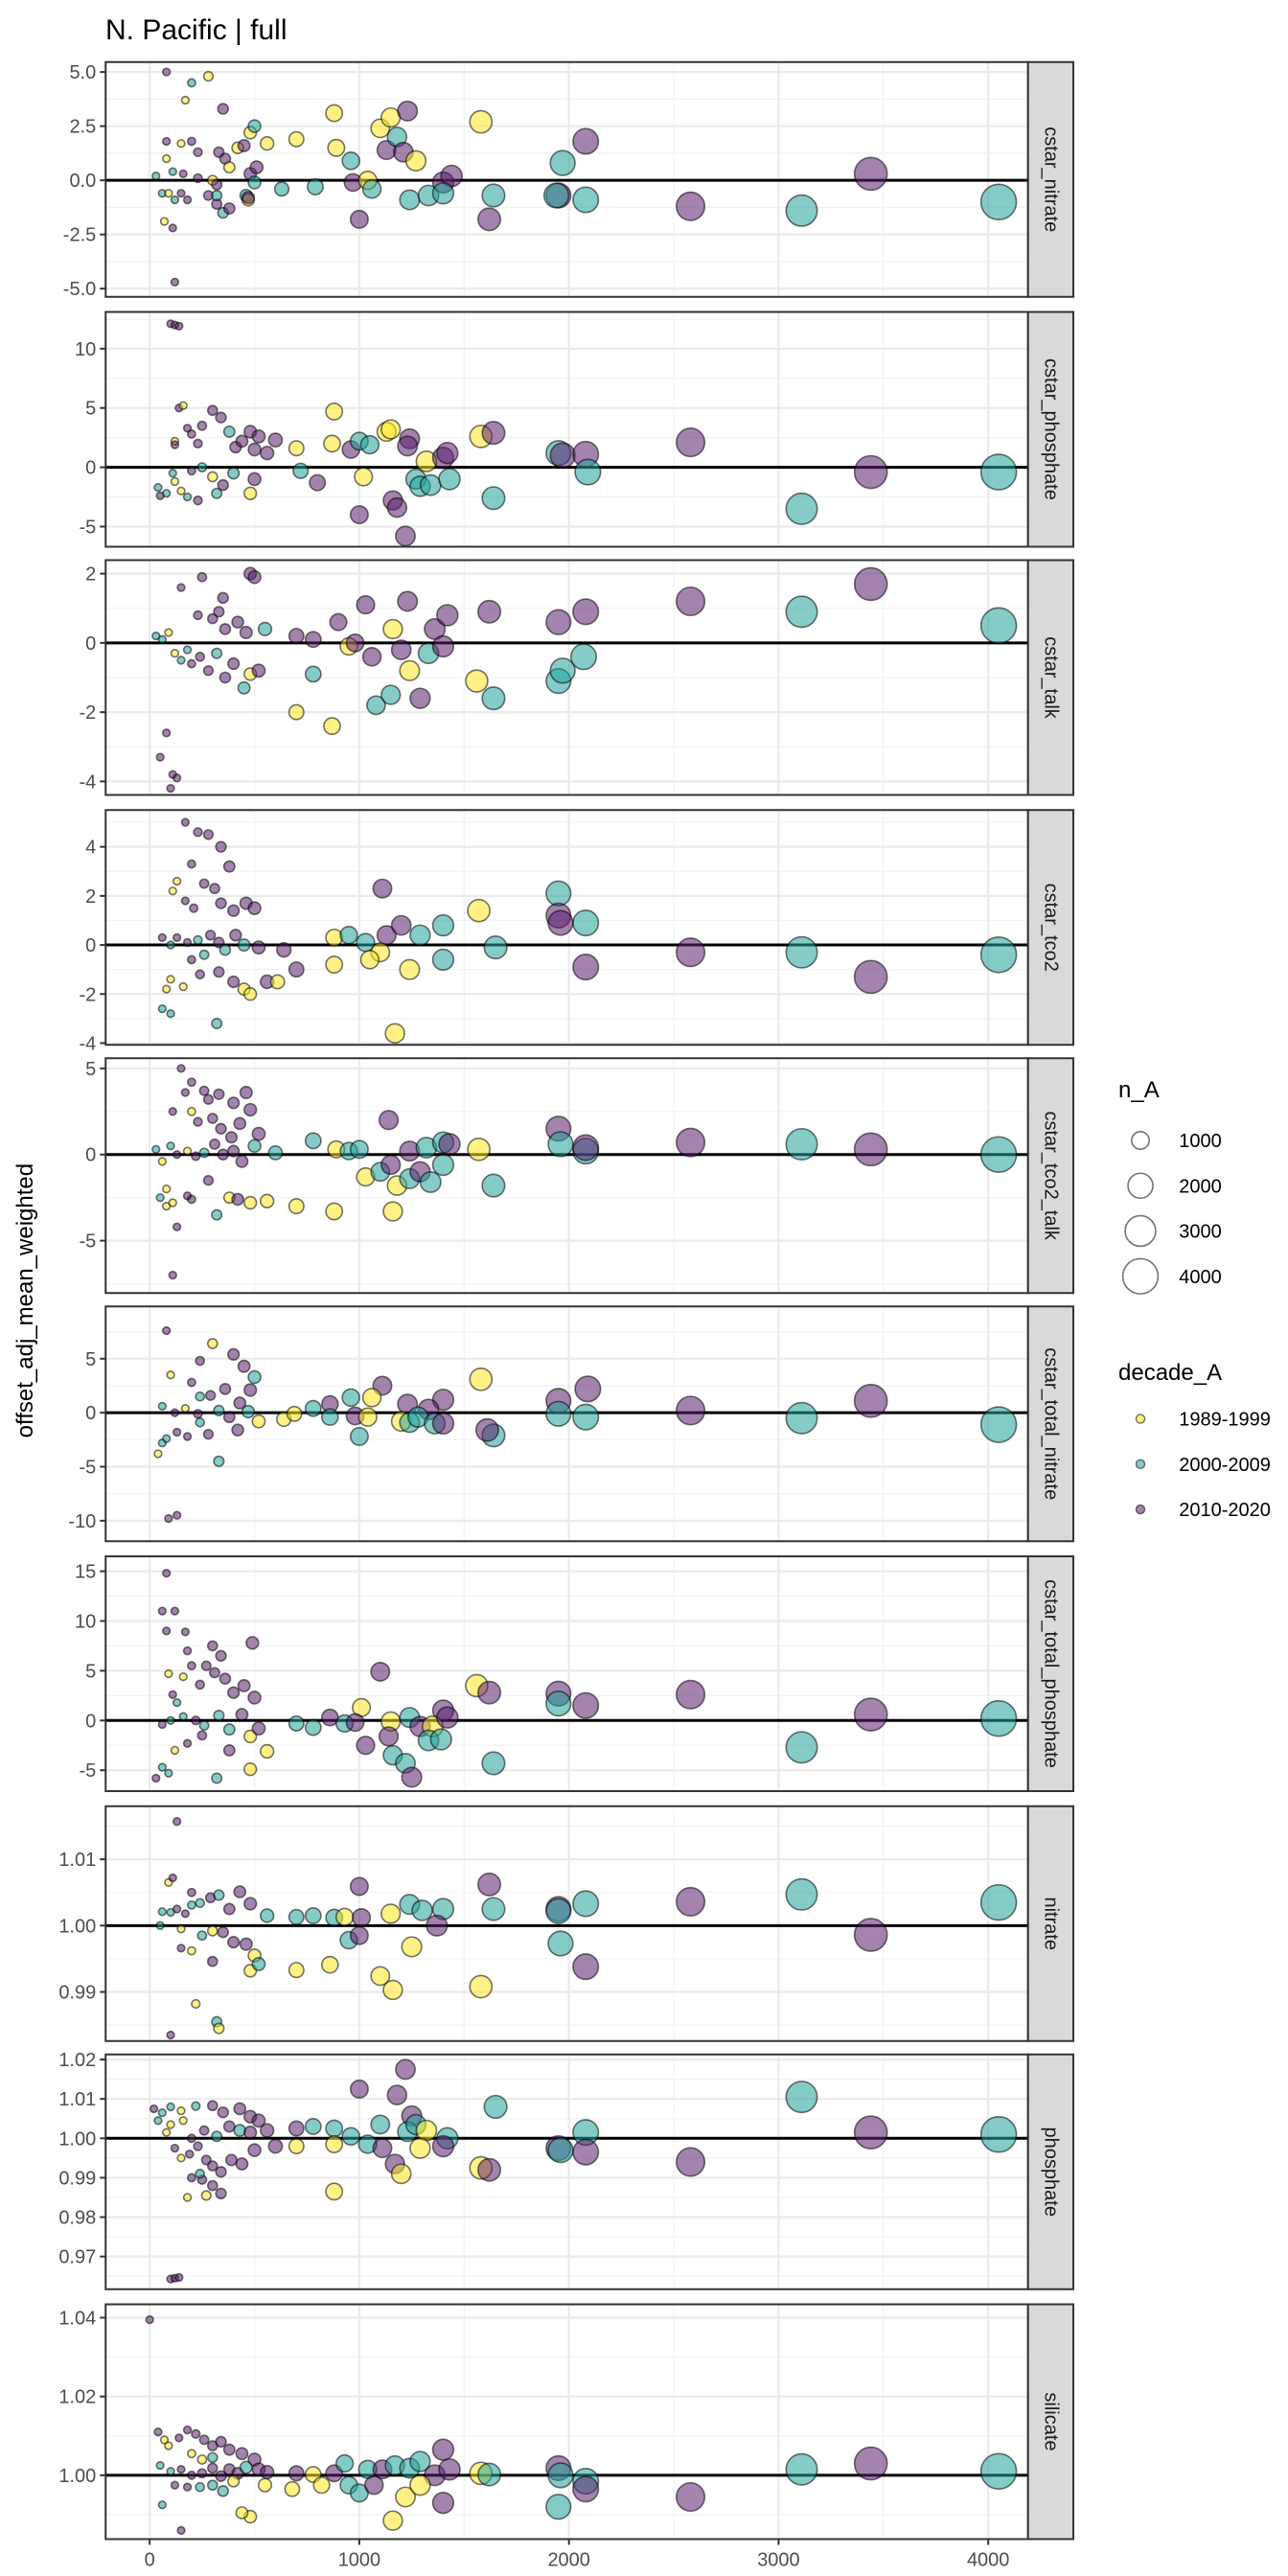 The width and height of the screenshot is (1288, 2576). Describe the element at coordinates (87, 1043) in the screenshot. I see `y-tick-label: -4` at that location.